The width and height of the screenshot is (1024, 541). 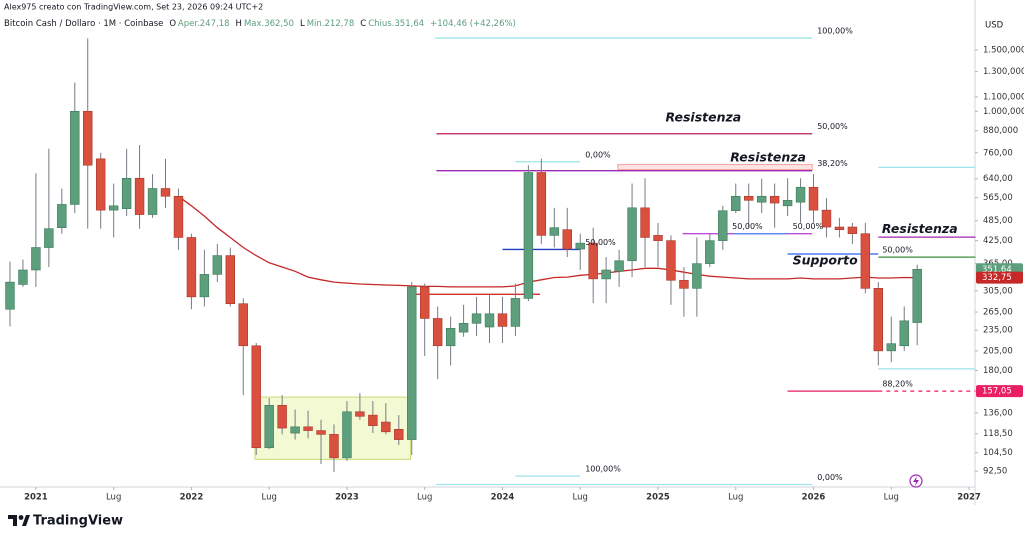 I want to click on y-tick-label: 235,00, so click(x=998, y=331).